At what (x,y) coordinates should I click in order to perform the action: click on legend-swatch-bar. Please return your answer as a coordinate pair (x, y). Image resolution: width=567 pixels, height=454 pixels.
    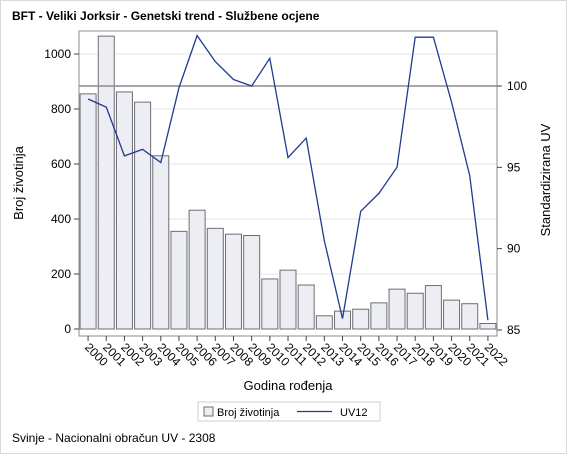
    Looking at the image, I should click on (208, 411).